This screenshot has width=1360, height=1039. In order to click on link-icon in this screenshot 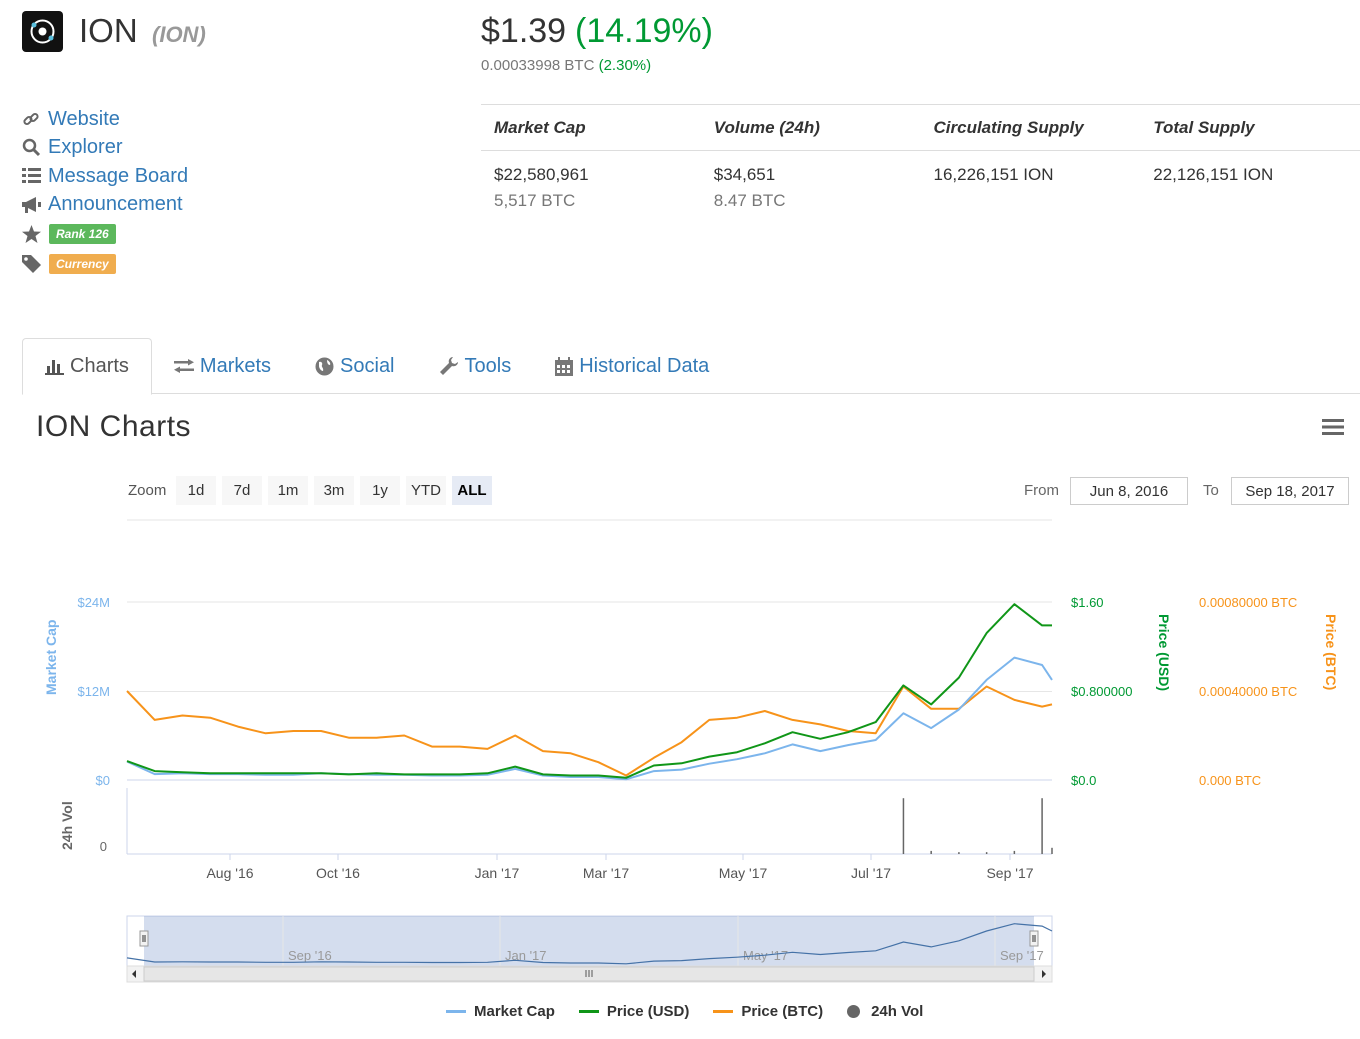, I will do `click(35, 119)`.